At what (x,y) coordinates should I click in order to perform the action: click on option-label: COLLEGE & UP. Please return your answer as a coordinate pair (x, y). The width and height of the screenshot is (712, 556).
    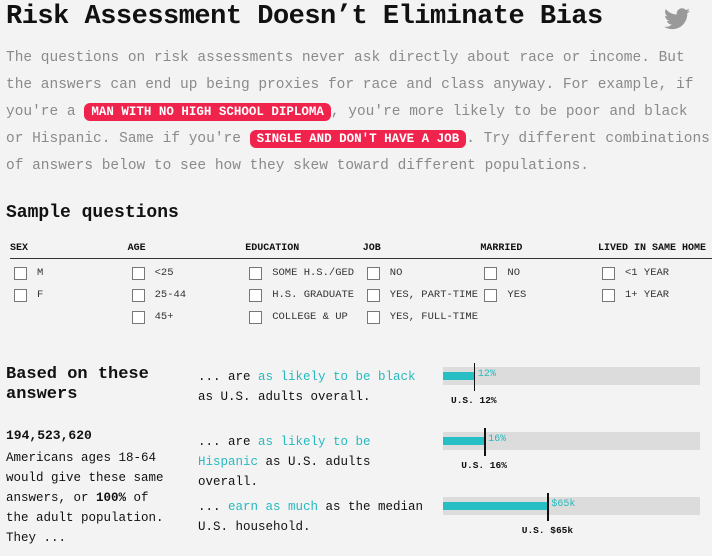
    Looking at the image, I should click on (310, 317).